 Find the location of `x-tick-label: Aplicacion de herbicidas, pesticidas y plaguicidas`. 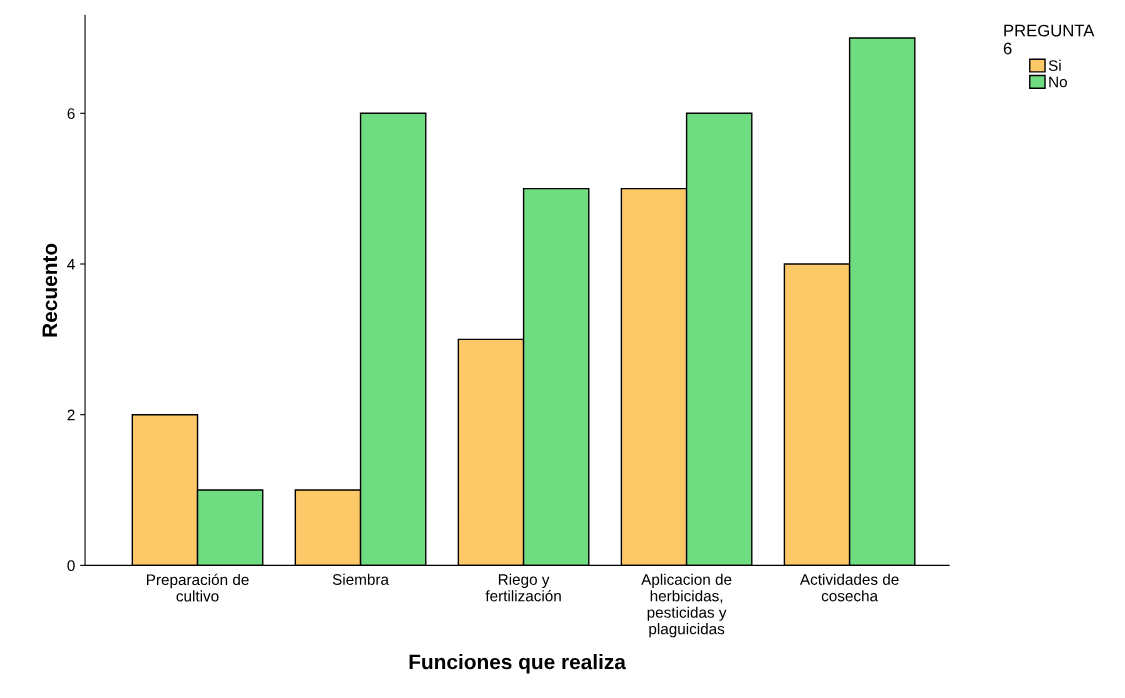

x-tick-label: Aplicacion de herbicidas, pesticidas y plaguicidas is located at coordinates (686, 605).